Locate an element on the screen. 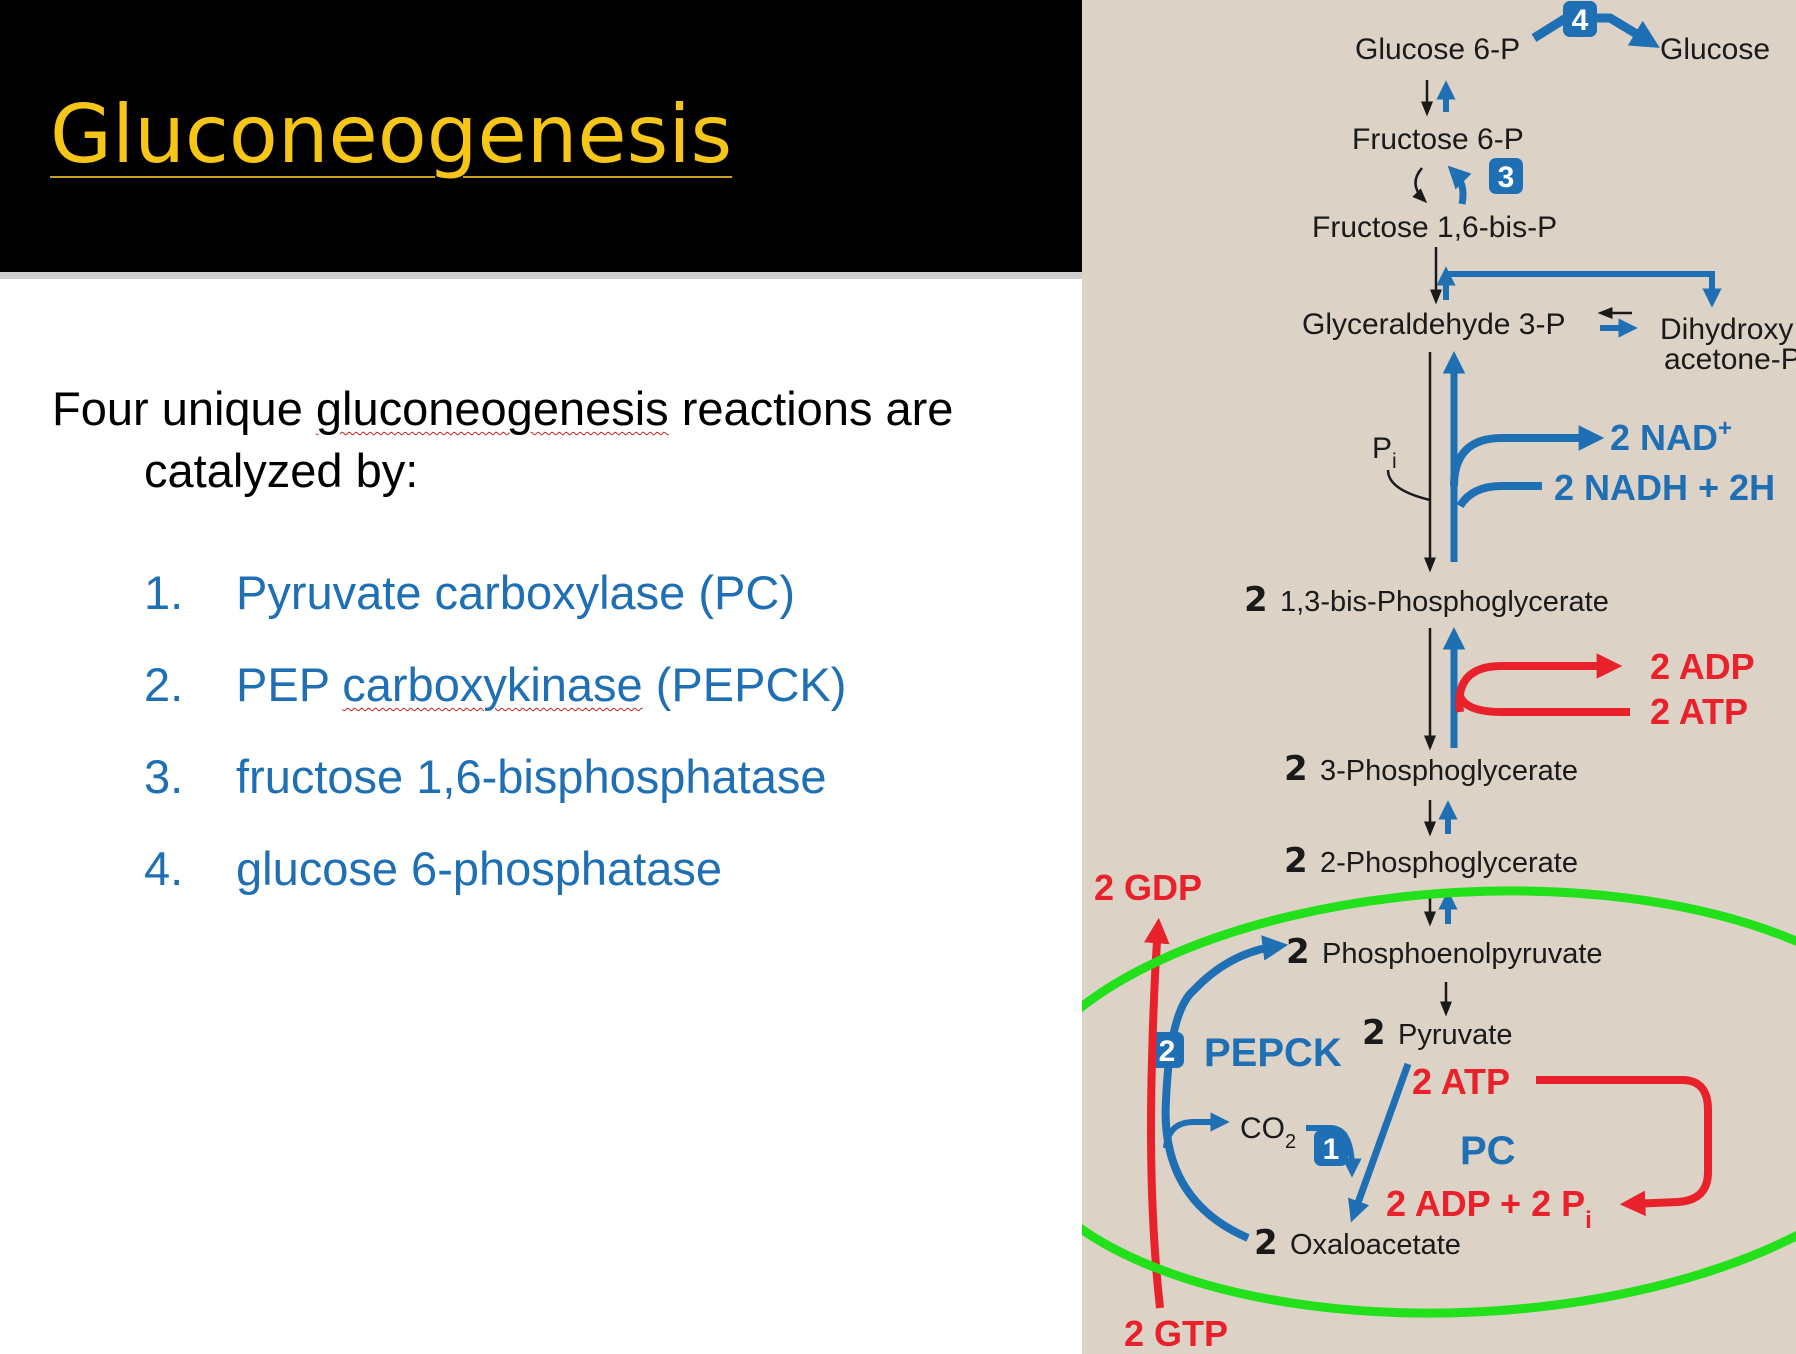 The height and width of the screenshot is (1354, 1796). gtp-to-gdp-arrow is located at coordinates (1157, 1113).